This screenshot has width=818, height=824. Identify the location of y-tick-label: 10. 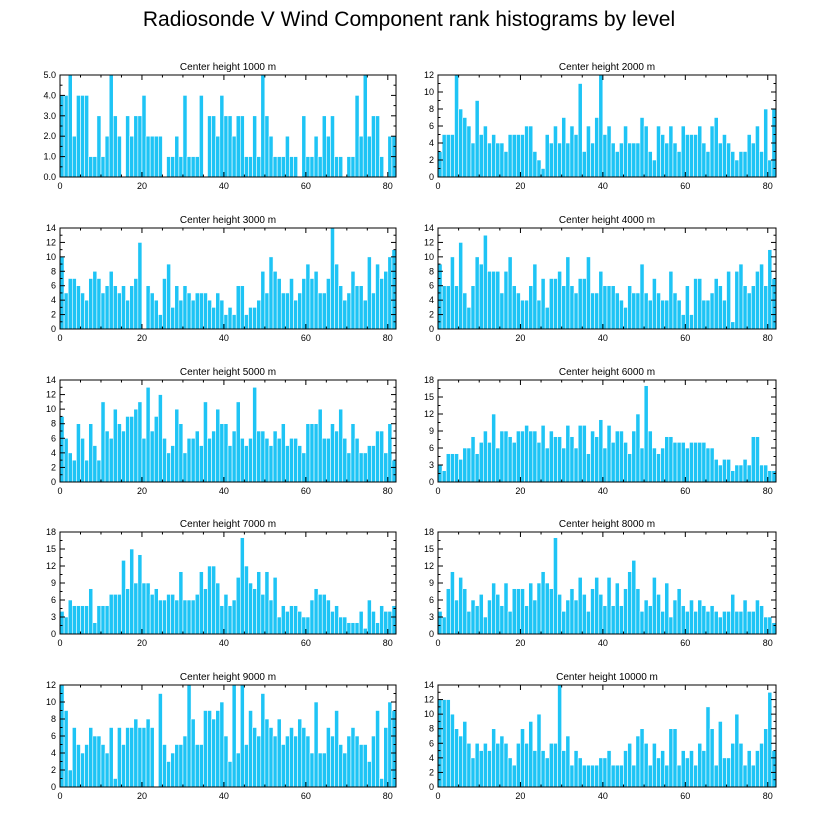
(429, 714).